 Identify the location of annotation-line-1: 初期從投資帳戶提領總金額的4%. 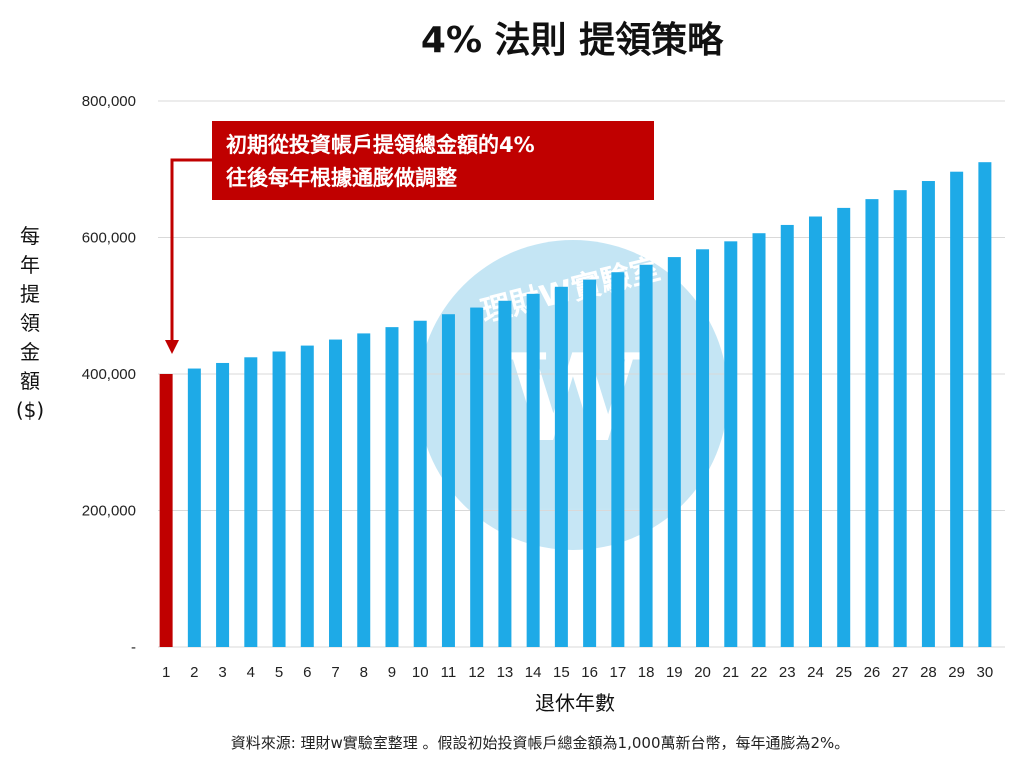
(380, 145).